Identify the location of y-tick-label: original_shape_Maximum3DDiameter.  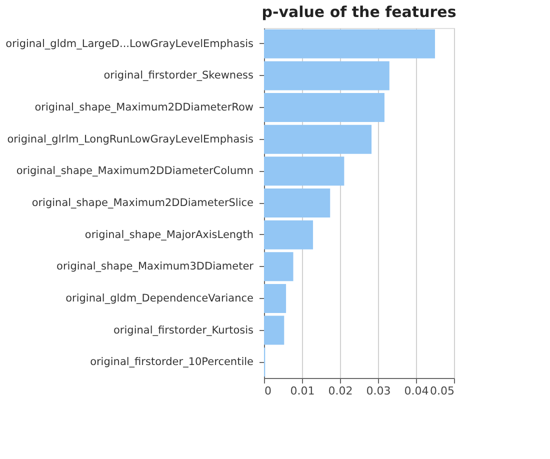
(155, 266).